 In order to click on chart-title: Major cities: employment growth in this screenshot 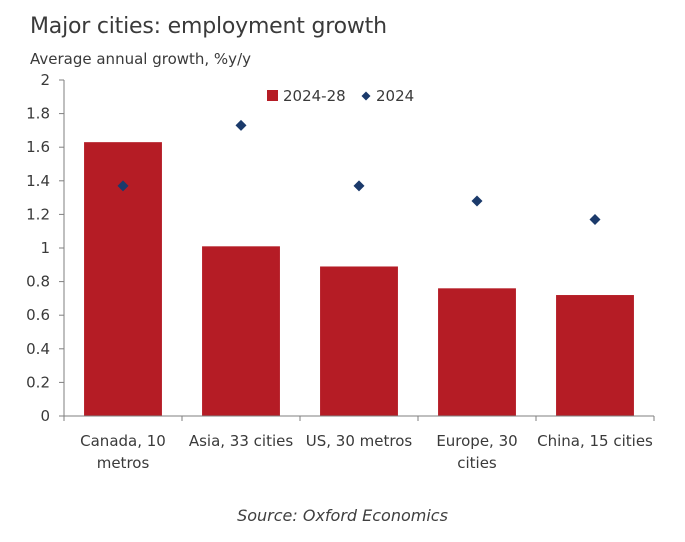, I will do `click(208, 26)`.